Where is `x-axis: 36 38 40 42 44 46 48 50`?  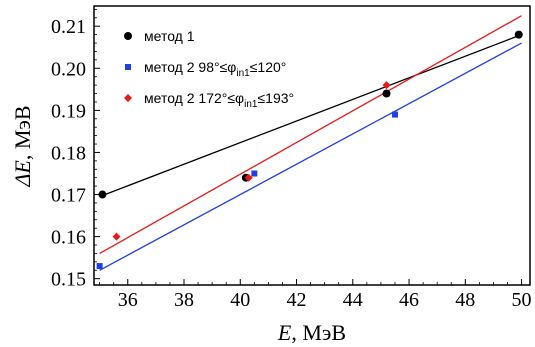 x-axis: 36 38 40 42 44 46 48 50 is located at coordinates (315, 295).